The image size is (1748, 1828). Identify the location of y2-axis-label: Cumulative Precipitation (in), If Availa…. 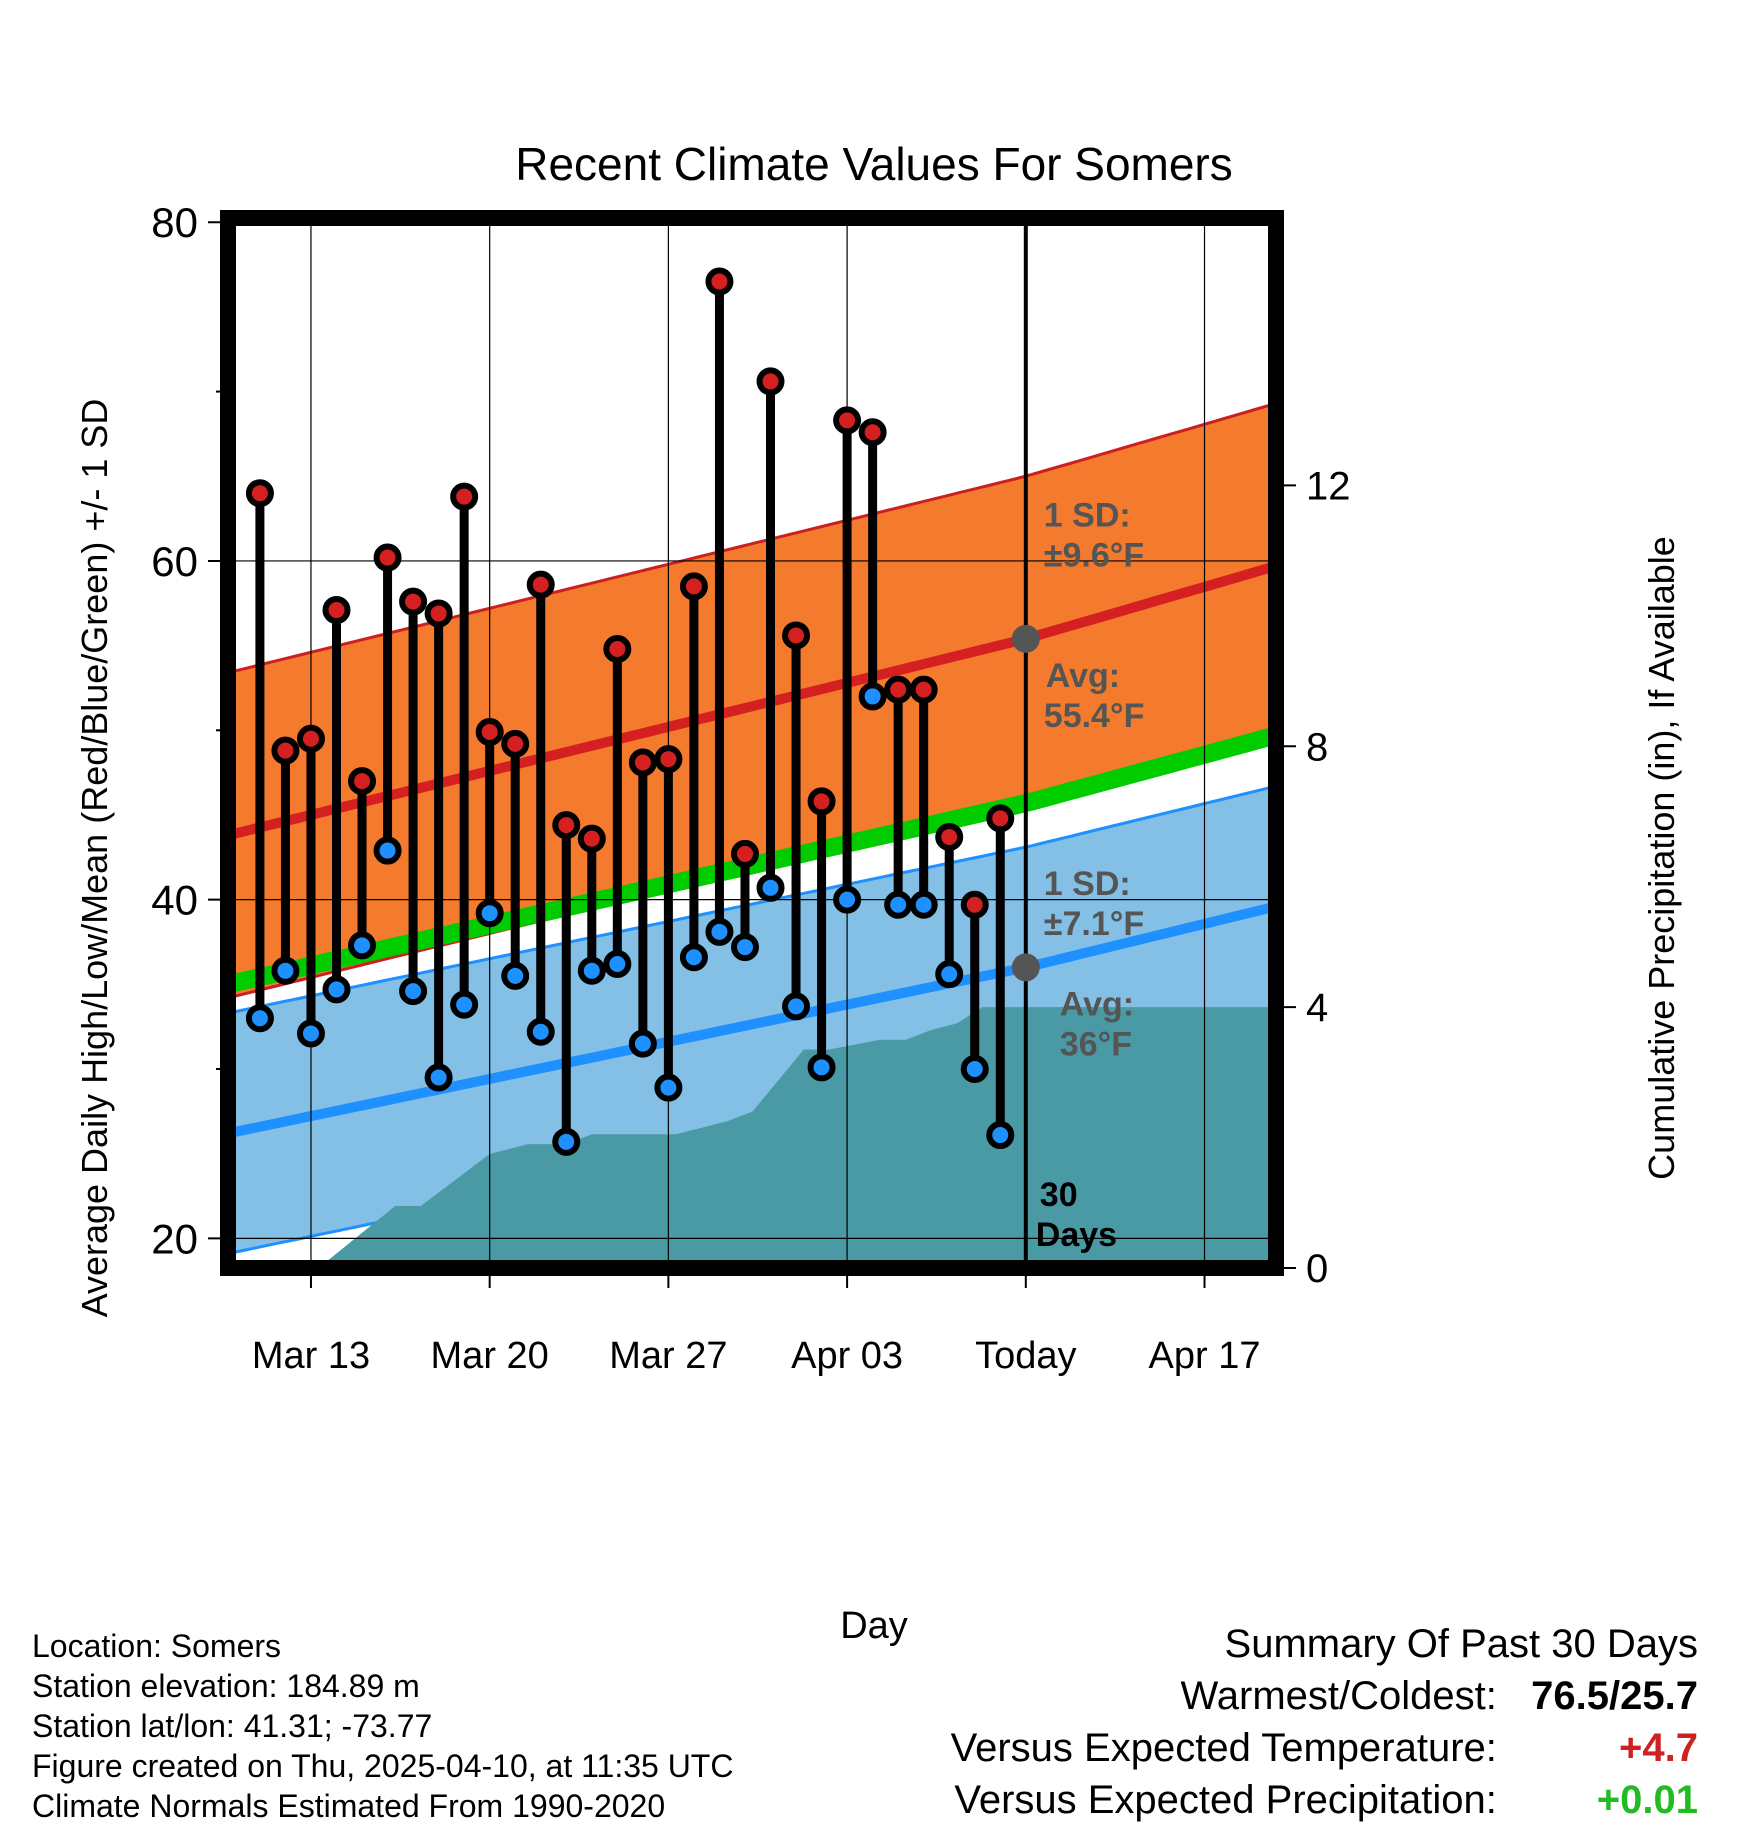
(1661, 858).